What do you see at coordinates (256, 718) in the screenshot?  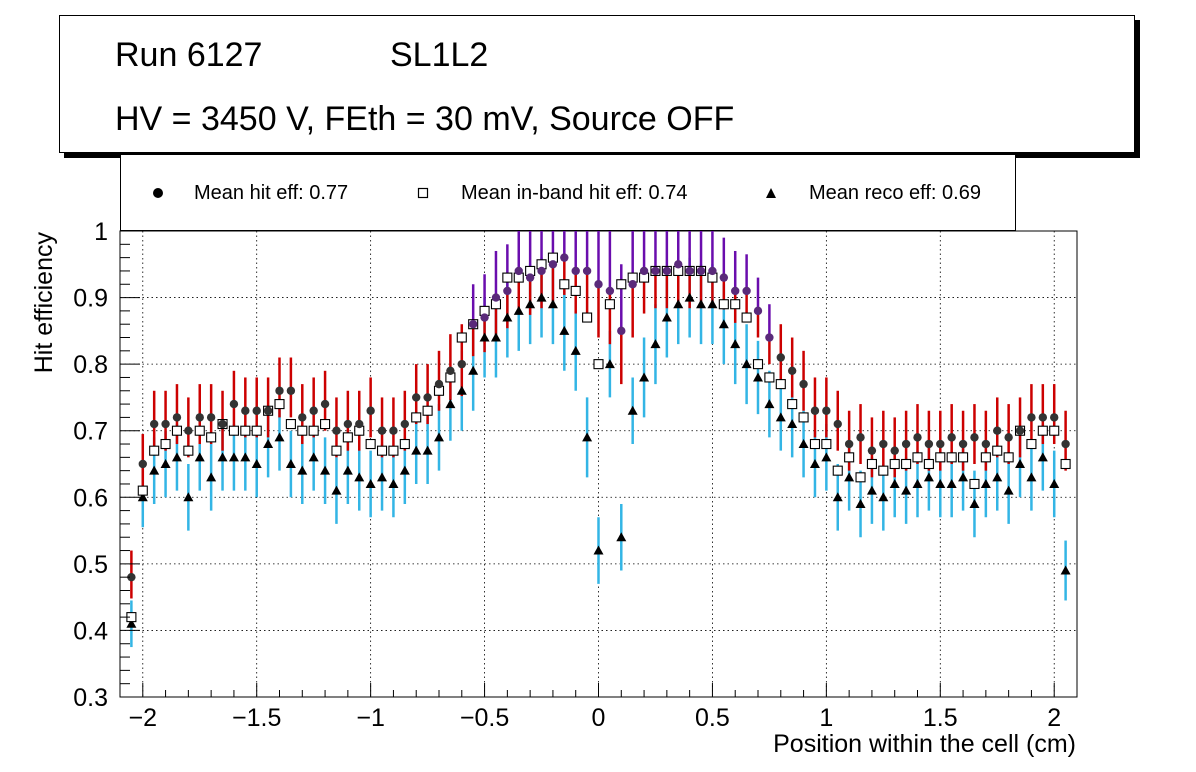 I see `x-tick-label: −1.5` at bounding box center [256, 718].